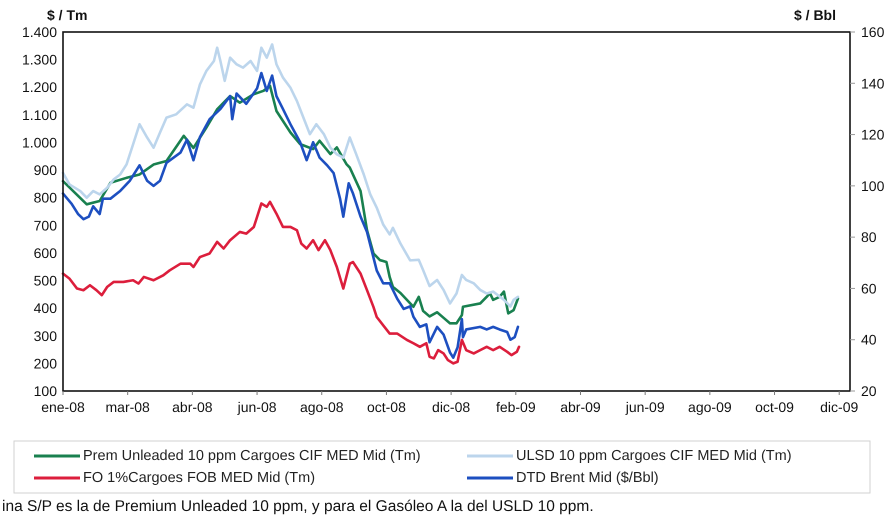 This screenshot has height=517, width=892. Describe the element at coordinates (40, 32) in the screenshot. I see `y-tick-label: 1.400` at that location.